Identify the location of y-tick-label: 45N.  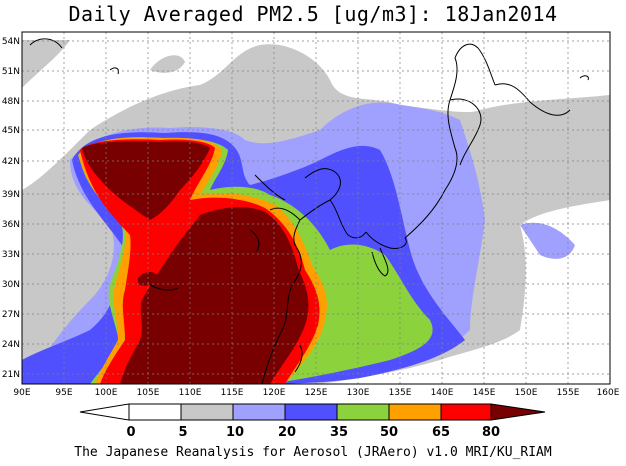
(11, 131).